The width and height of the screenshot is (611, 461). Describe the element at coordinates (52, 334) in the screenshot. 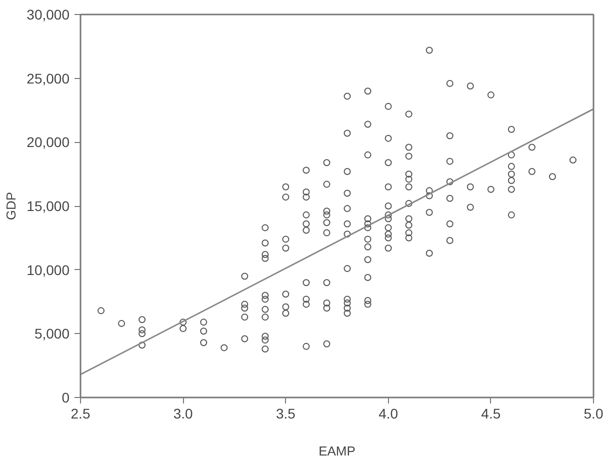

I see `y-tick-label: 5,000` at that location.